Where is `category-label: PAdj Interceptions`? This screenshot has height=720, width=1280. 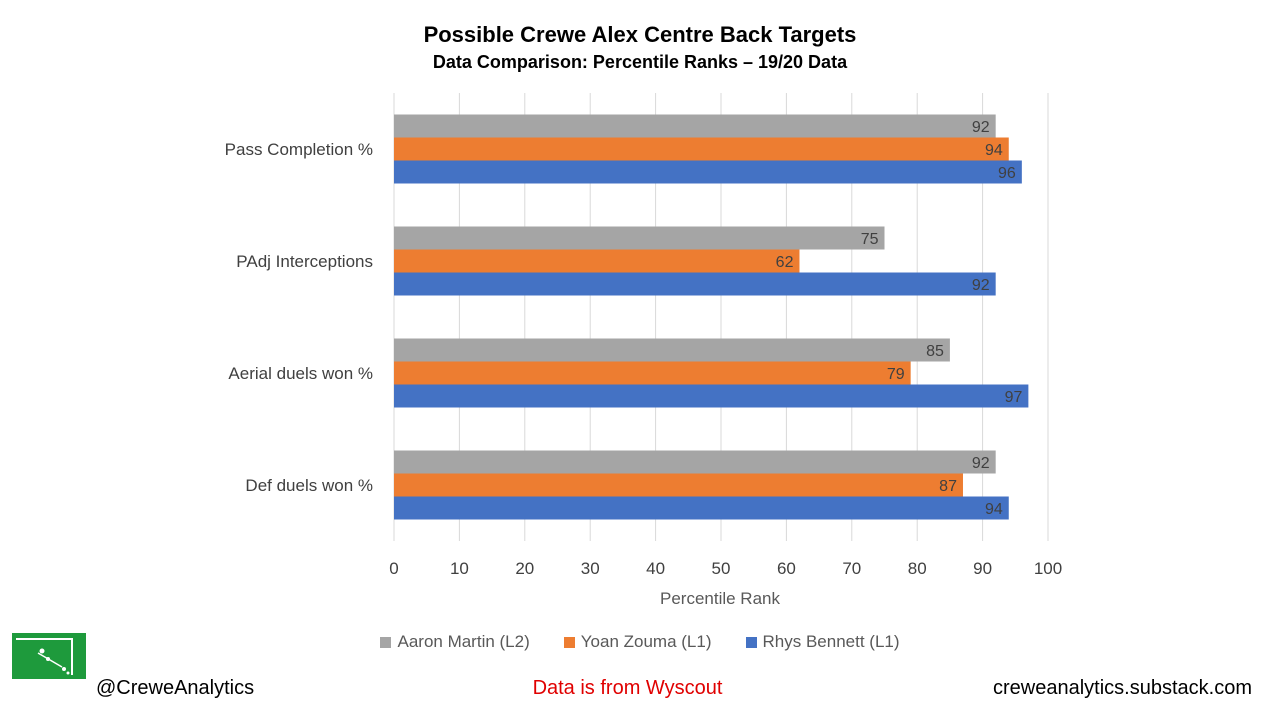 category-label: PAdj Interceptions is located at coordinates (304, 261).